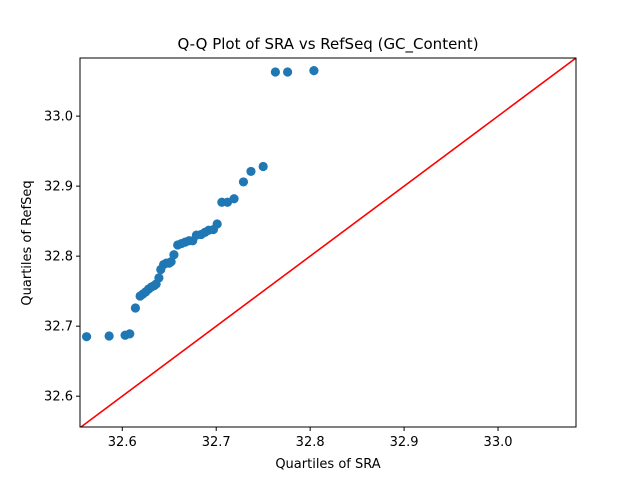 Image resolution: width=640 pixels, height=480 pixels. What do you see at coordinates (58, 327) in the screenshot?
I see `y-tick-label-1: 32.7` at bounding box center [58, 327].